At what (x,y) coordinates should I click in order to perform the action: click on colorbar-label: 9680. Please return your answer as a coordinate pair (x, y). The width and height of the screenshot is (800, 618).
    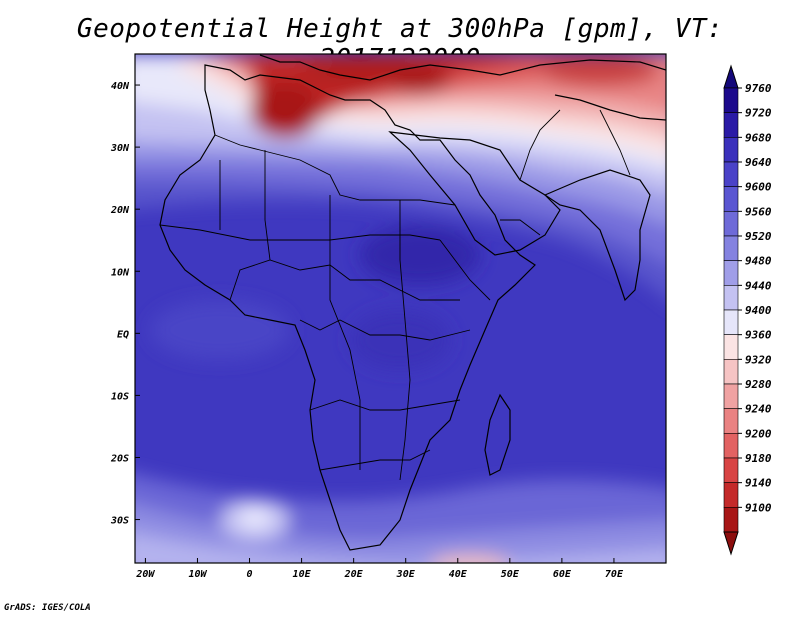
    Looking at the image, I should click on (758, 137).